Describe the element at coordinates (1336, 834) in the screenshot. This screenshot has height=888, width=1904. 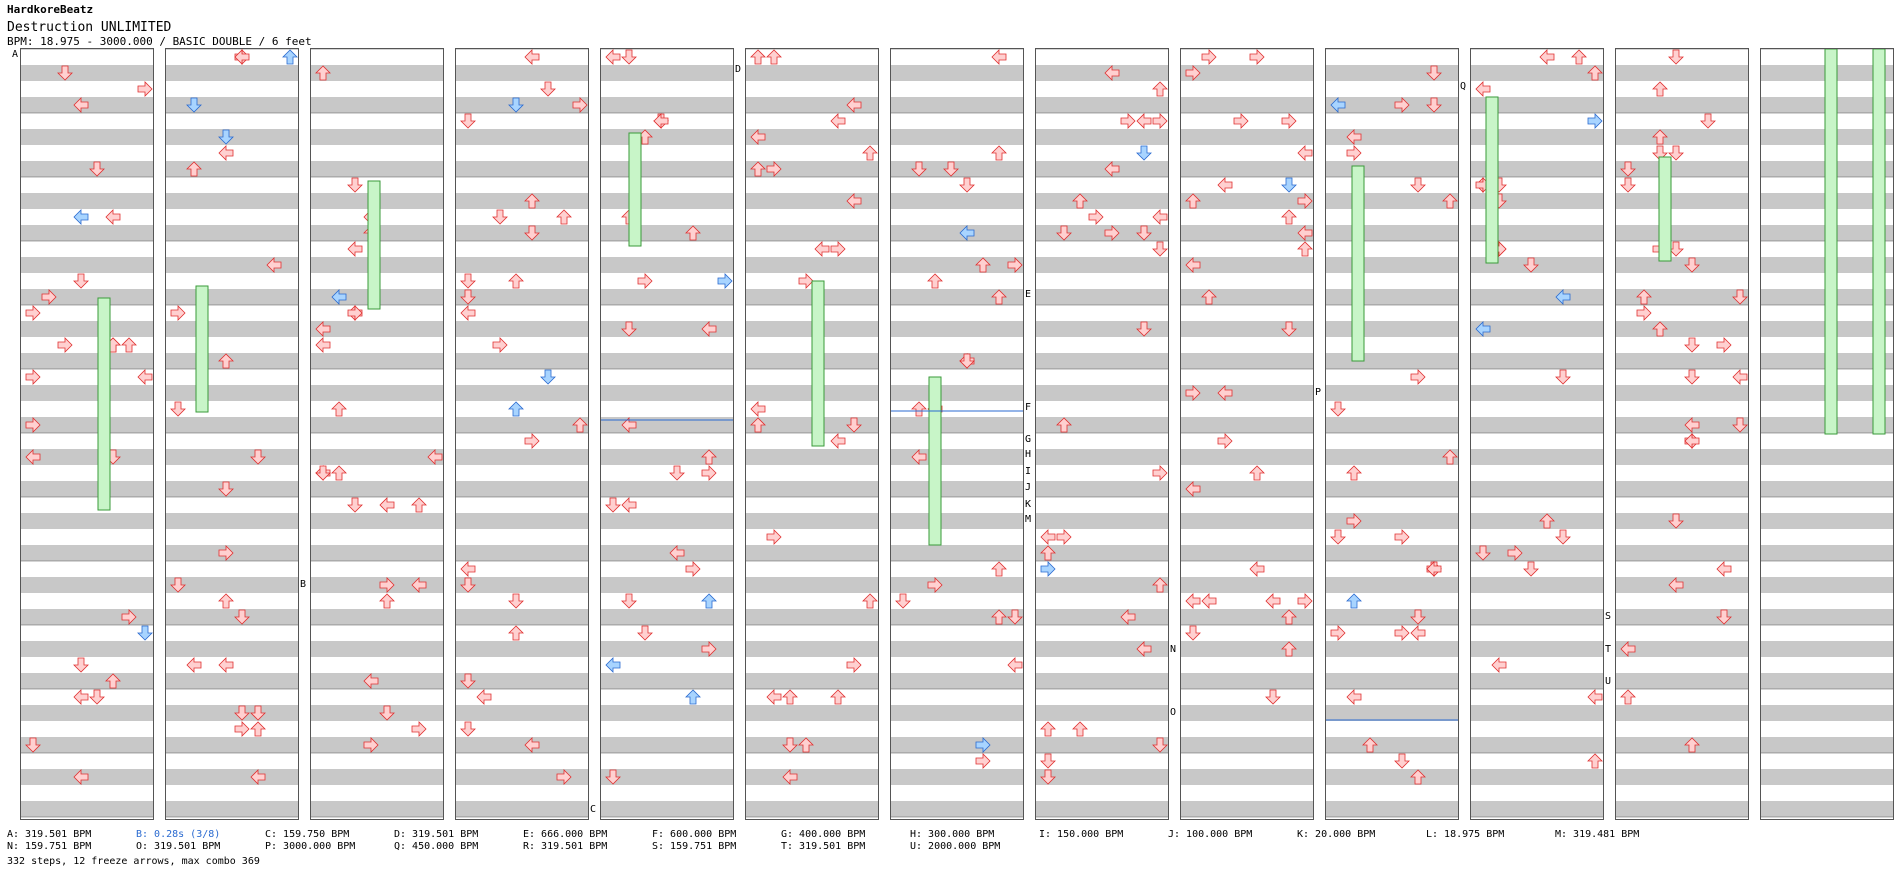
I see `legend-entry: K: 20.000 BPM` at that location.